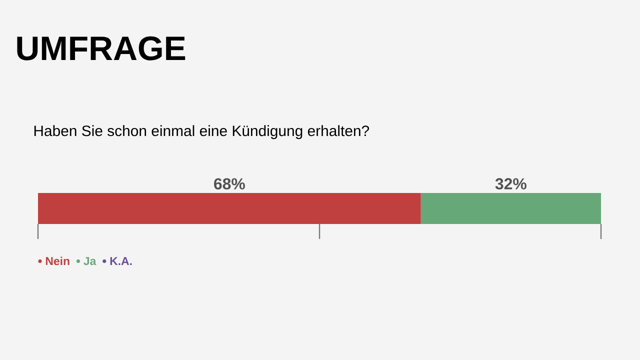 The image size is (640, 360). What do you see at coordinates (202, 132) in the screenshot?
I see `chart-subtitle: Haben Sie schon einmal eine Kündigung erhalten?` at bounding box center [202, 132].